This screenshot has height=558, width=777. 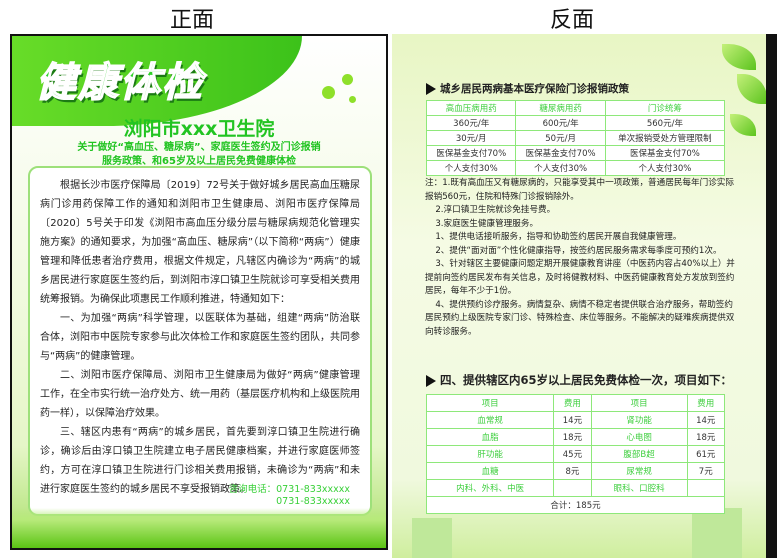 I want to click on section-heading-1: 城乡居民两病基本医疗保险门诊报销政策, so click(x=527, y=88).